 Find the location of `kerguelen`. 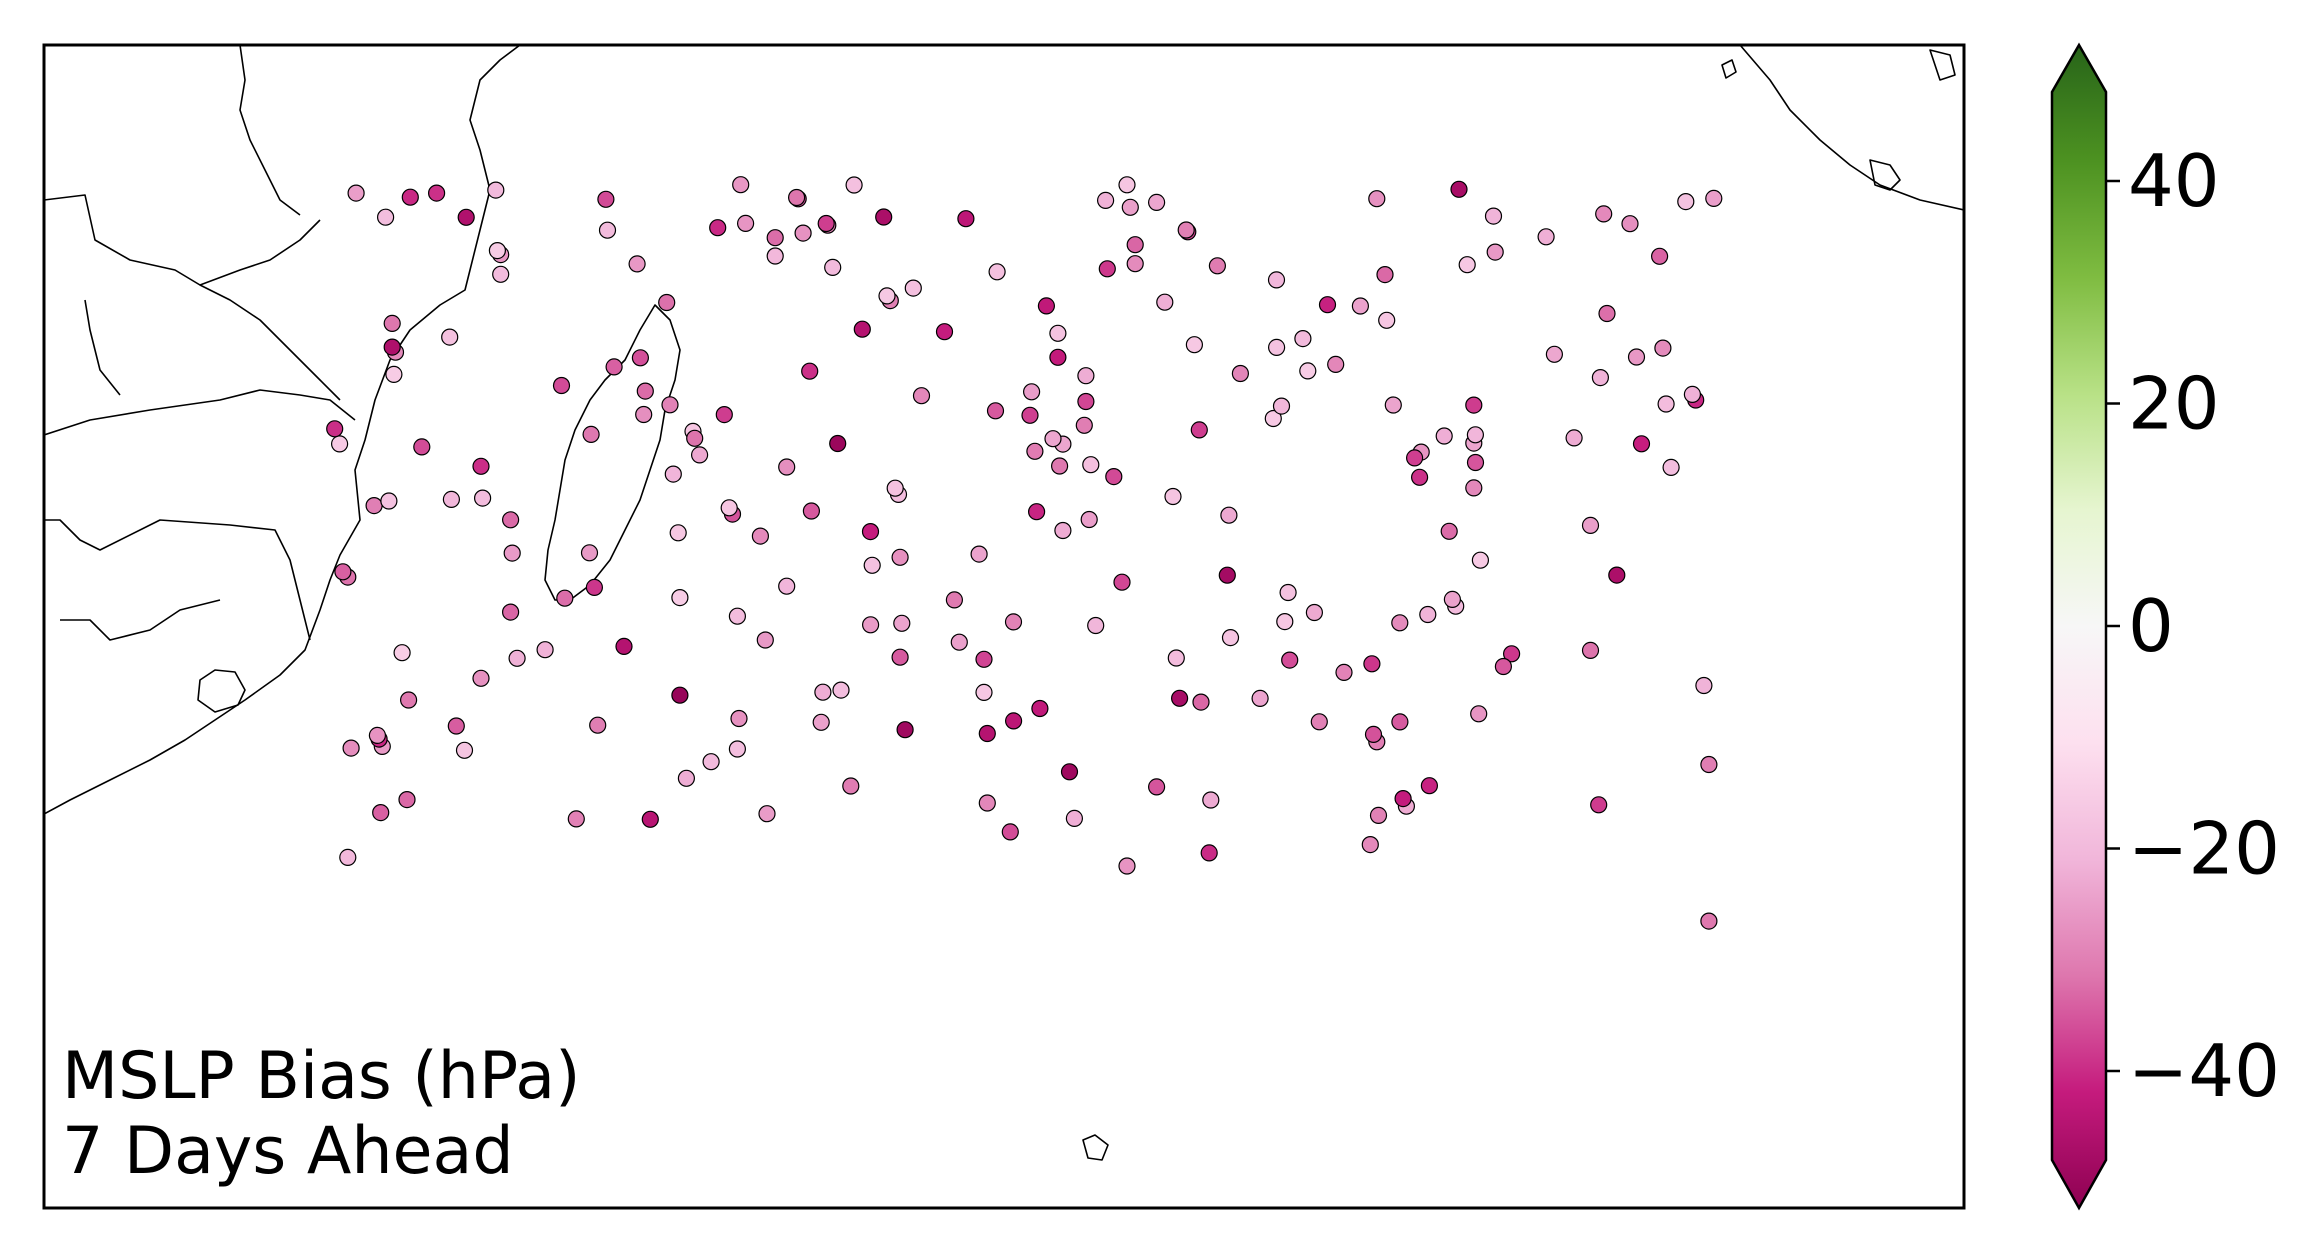

kerguelen is located at coordinates (1095, 1147).